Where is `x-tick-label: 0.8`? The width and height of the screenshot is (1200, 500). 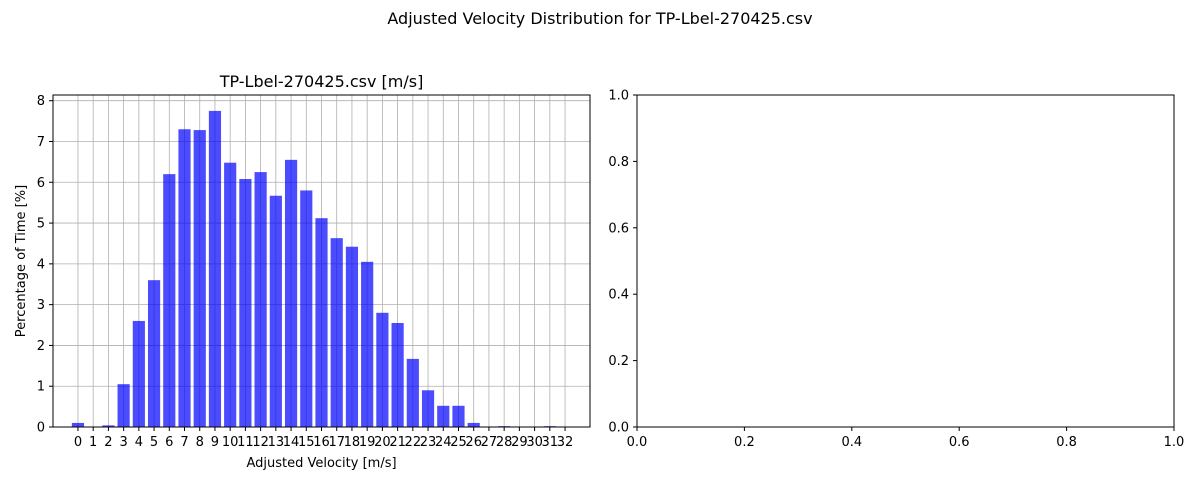
x-tick-label: 0.8 is located at coordinates (1066, 442).